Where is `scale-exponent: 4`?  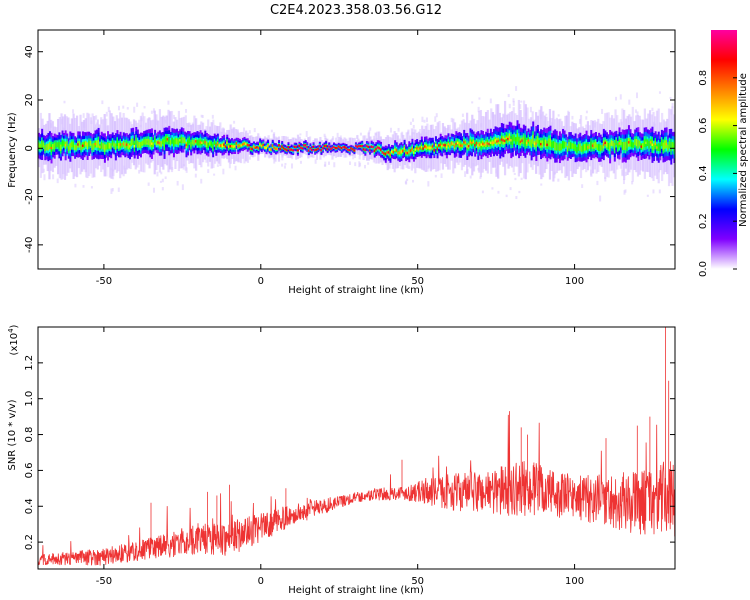 scale-exponent: 4 is located at coordinates (11, 330).